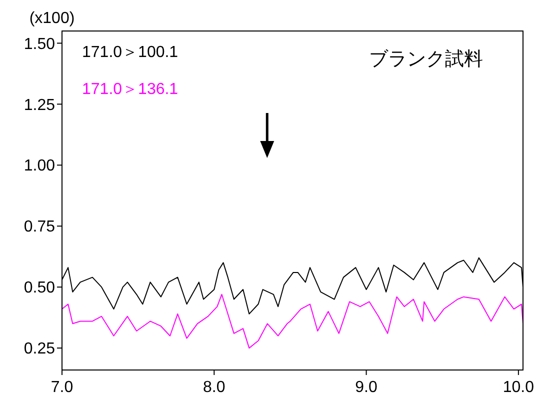 Image resolution: width=540 pixels, height=408 pixels. What do you see at coordinates (40, 349) in the screenshot?
I see `y-tick-label: 0.25` at bounding box center [40, 349].